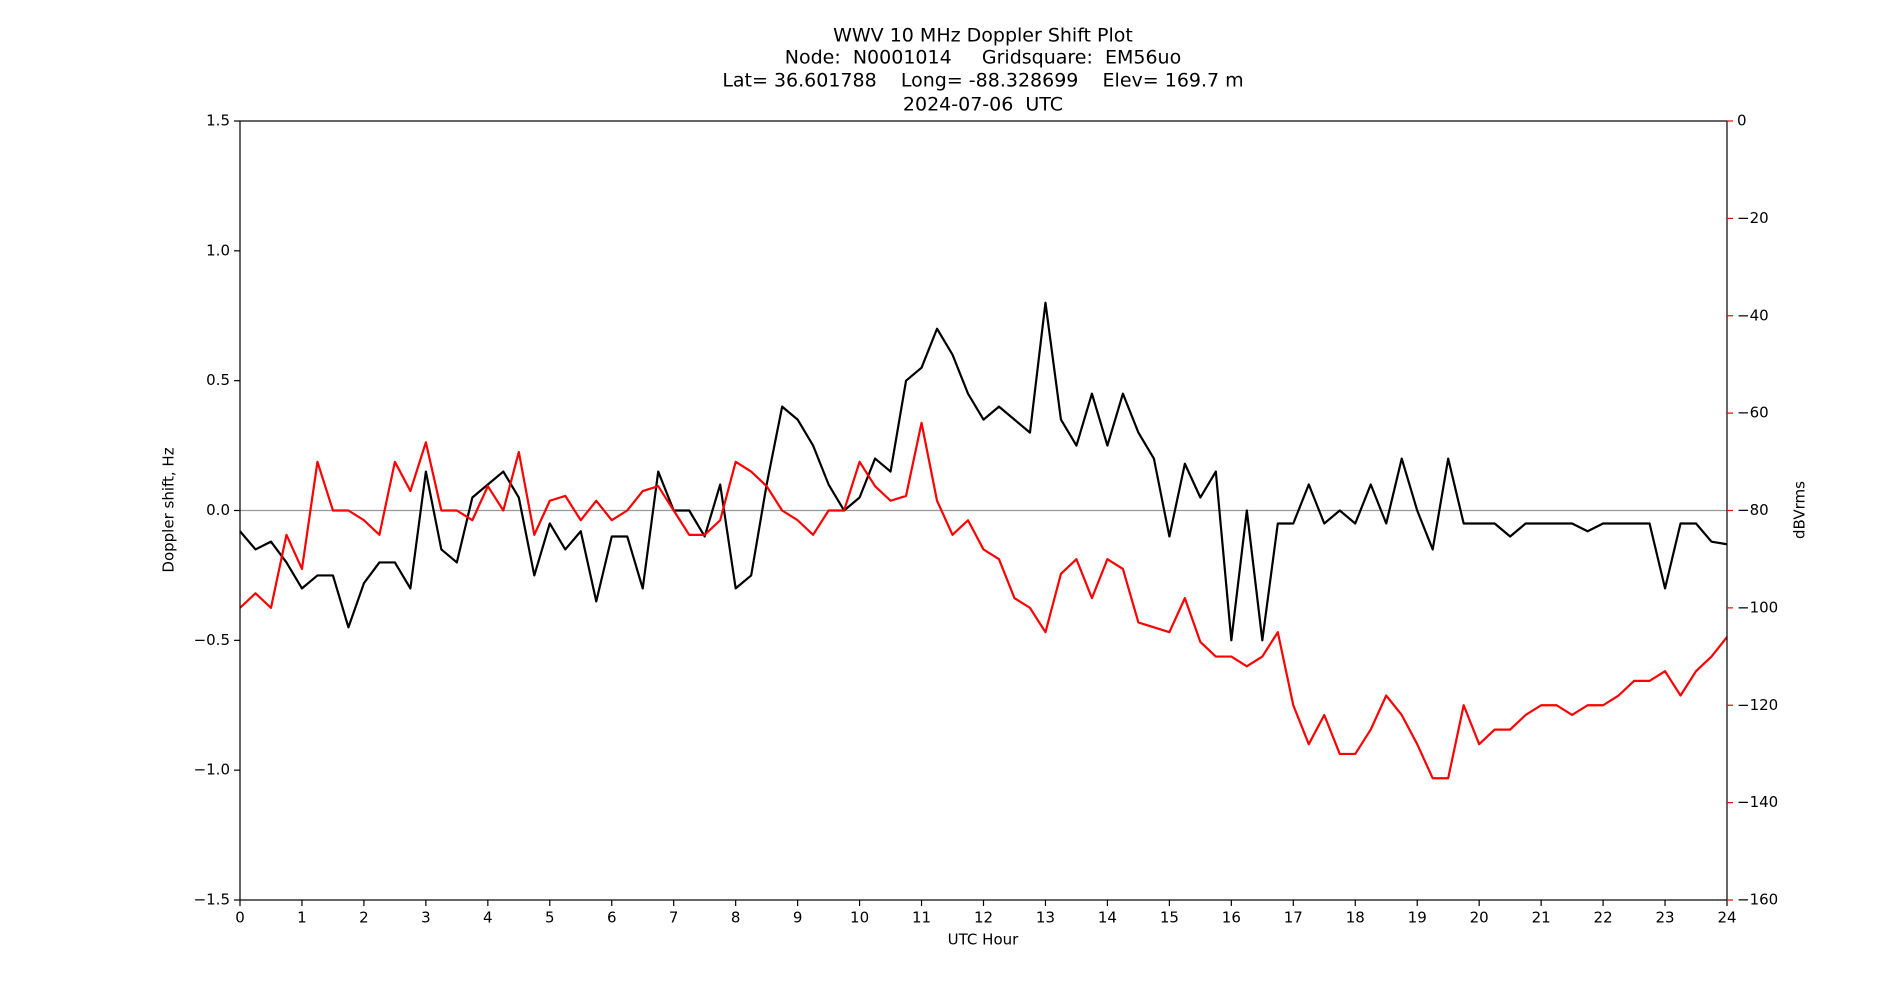  Describe the element at coordinates (302, 918) in the screenshot. I see `x-tick-label: 1` at that location.